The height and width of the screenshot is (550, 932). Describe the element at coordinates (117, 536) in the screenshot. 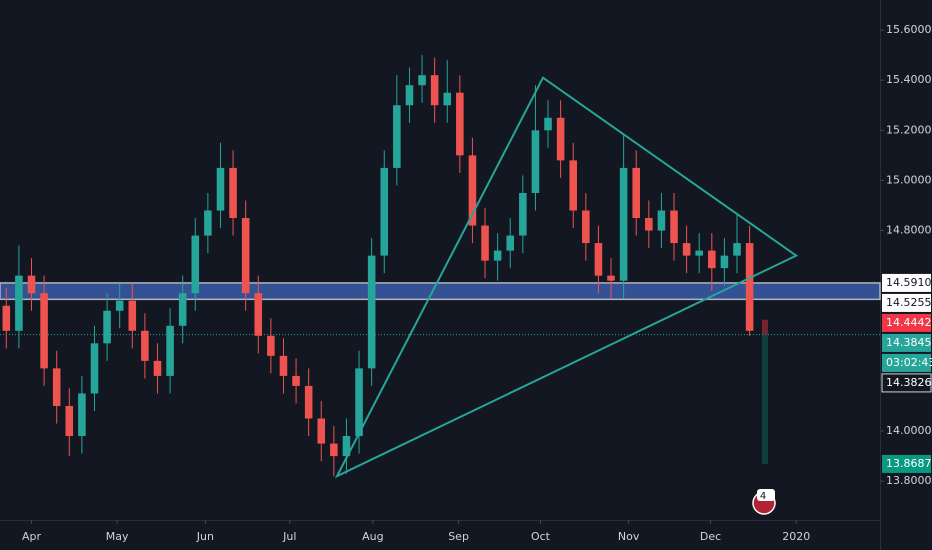

I see `x-tick-label: May` at that location.